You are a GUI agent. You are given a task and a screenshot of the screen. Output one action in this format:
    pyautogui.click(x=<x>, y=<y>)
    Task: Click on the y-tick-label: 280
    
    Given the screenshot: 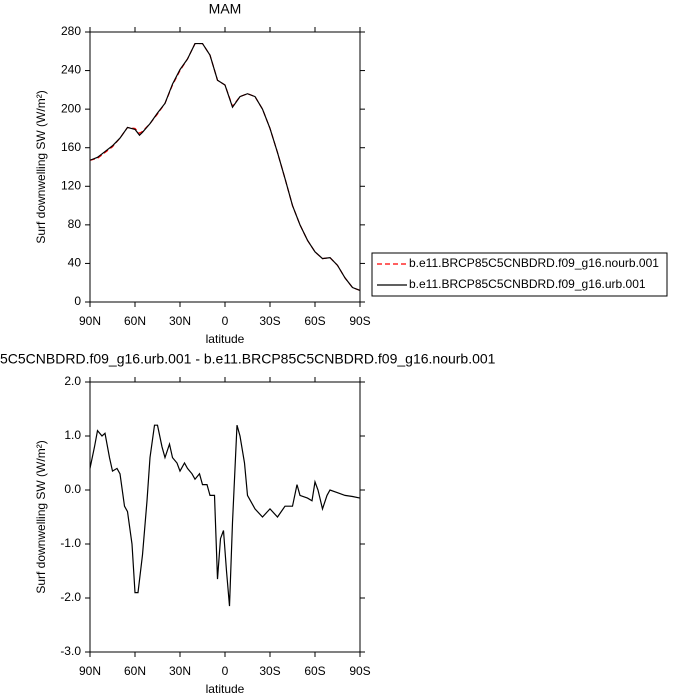 What is the action you would take?
    pyautogui.click(x=71, y=31)
    